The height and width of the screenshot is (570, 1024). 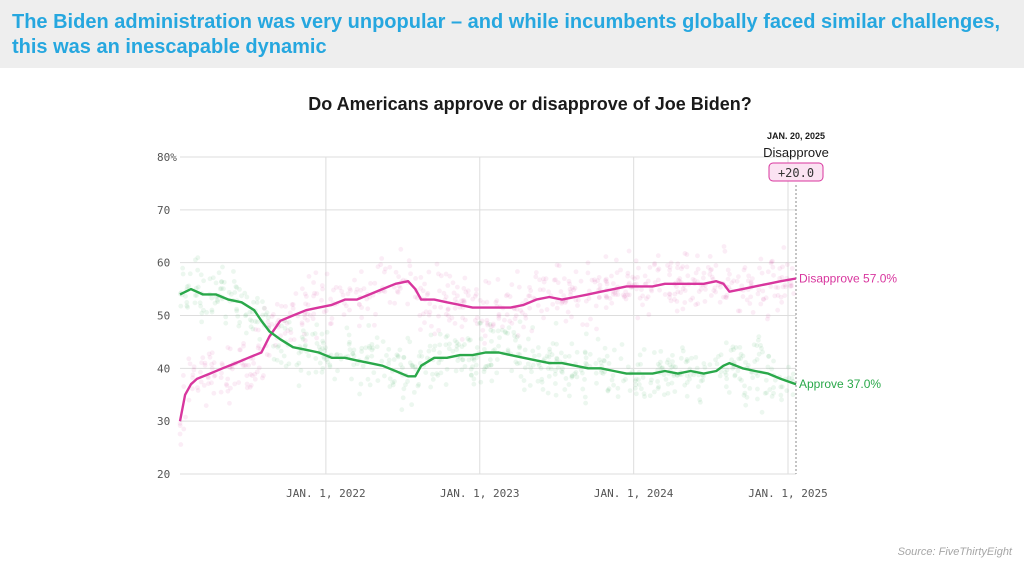 What do you see at coordinates (167, 157) in the screenshot?
I see `y-tick-label: 80%` at bounding box center [167, 157].